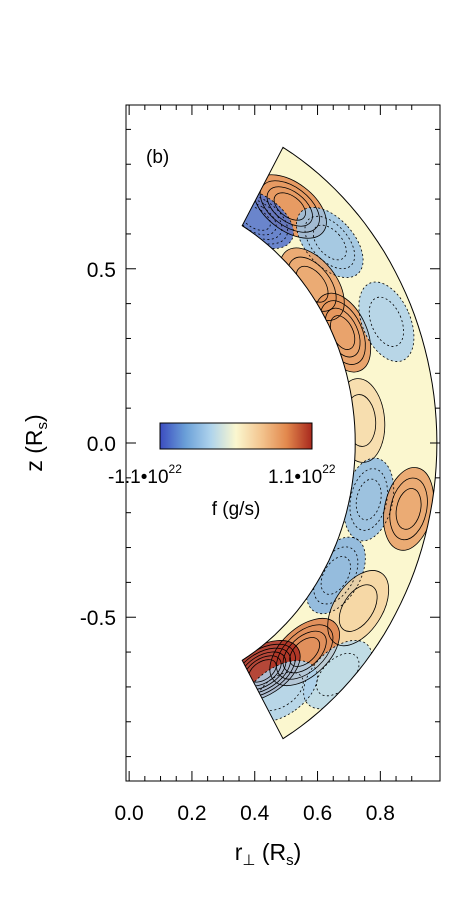 This screenshot has width=450, height=900. I want to click on y-tick-label: -0.5, so click(98, 618).